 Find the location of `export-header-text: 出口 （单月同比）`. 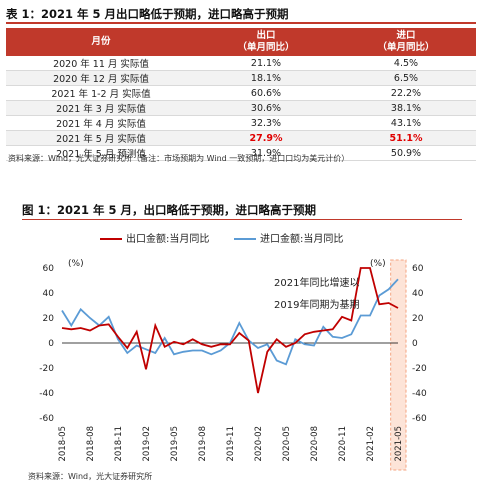

export-header-text: 出口 （单月同比） is located at coordinates (266, 41).